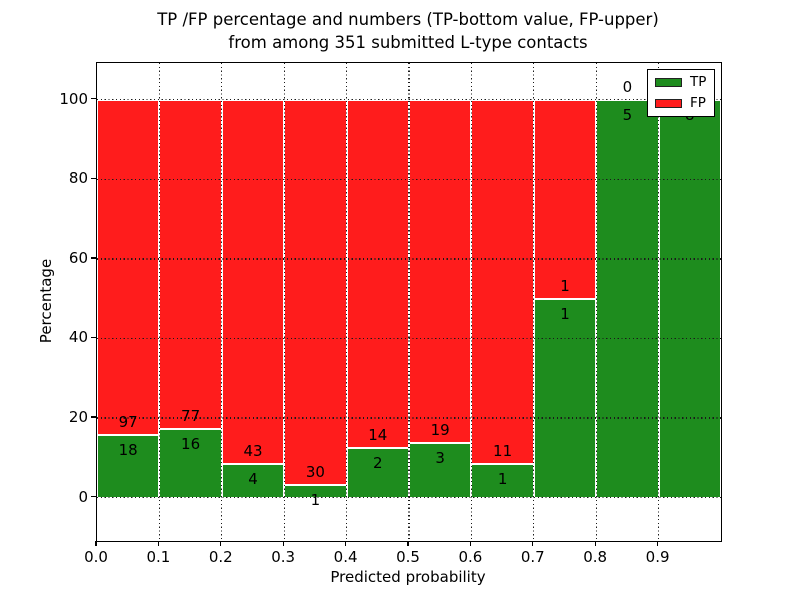  I want to click on x-tick-label: 0.1, so click(158, 557).